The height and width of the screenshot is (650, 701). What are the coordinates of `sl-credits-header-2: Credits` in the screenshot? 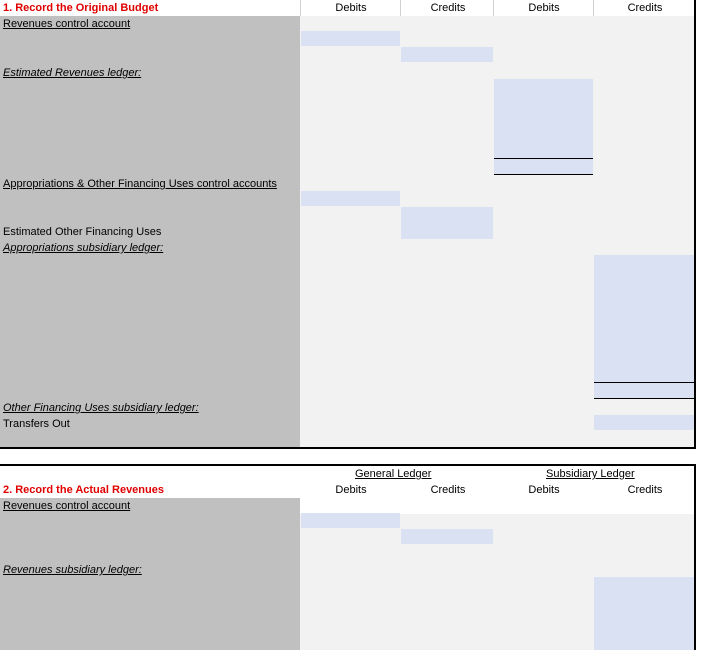 It's located at (645, 490).